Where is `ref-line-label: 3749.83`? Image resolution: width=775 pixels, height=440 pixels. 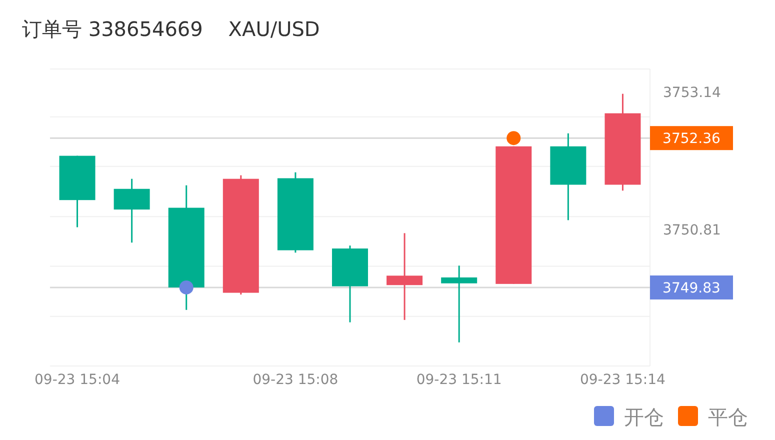
ref-line-label: 3749.83 is located at coordinates (691, 288).